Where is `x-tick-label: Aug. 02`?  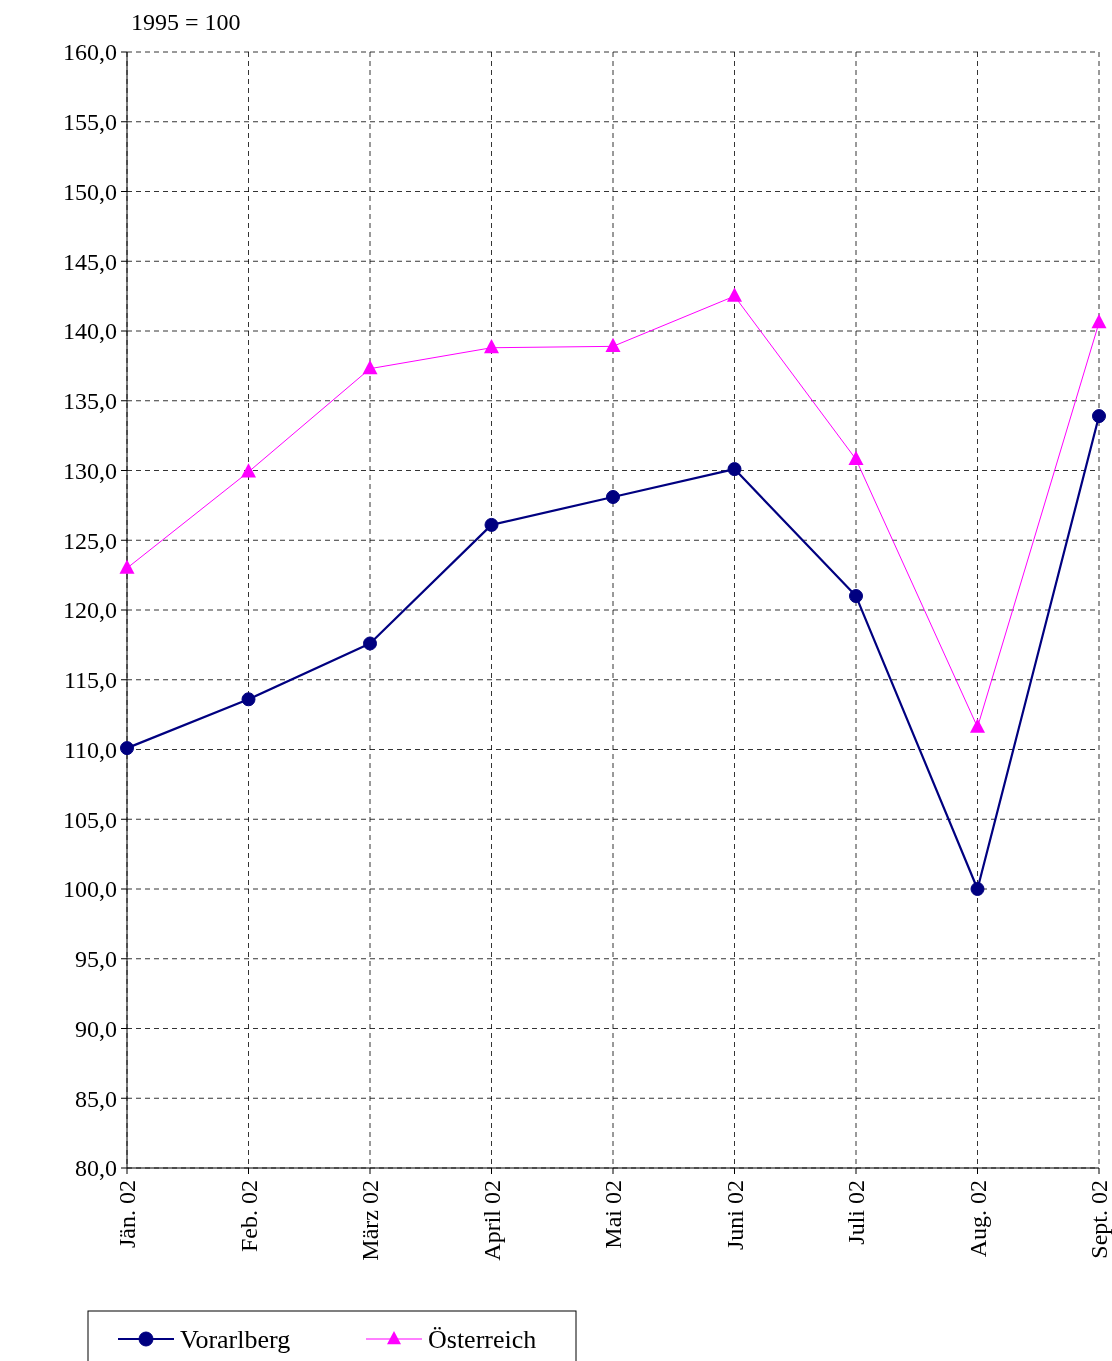 x-tick-label: Aug. 02 is located at coordinates (977, 1219).